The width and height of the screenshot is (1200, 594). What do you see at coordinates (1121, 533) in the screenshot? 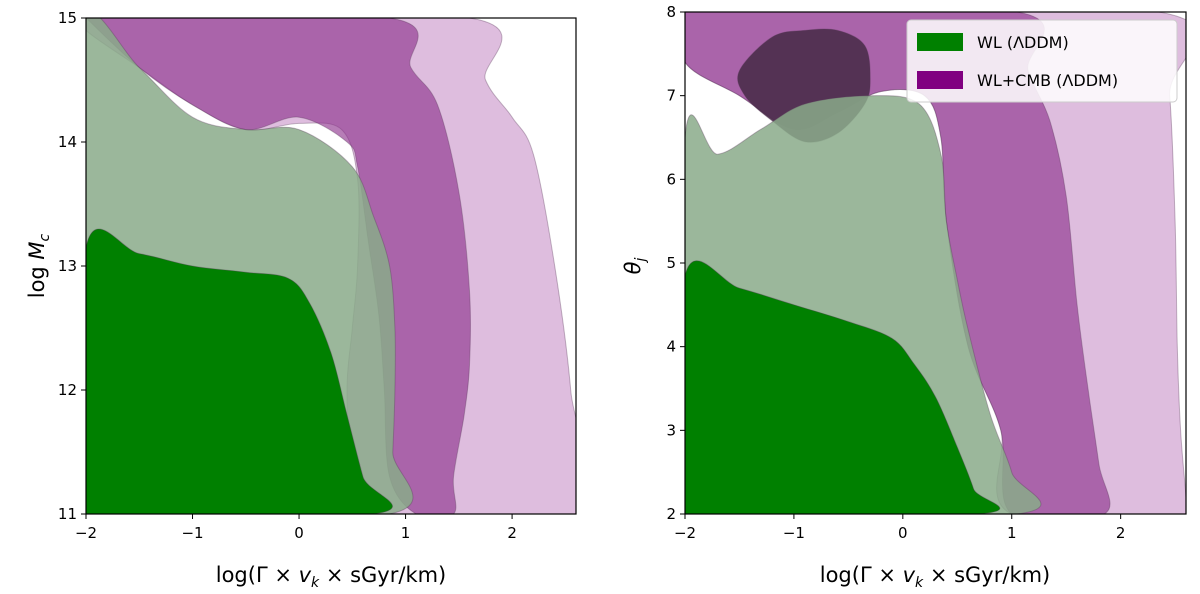
I see `right-xtick-label: 2` at bounding box center [1121, 533].